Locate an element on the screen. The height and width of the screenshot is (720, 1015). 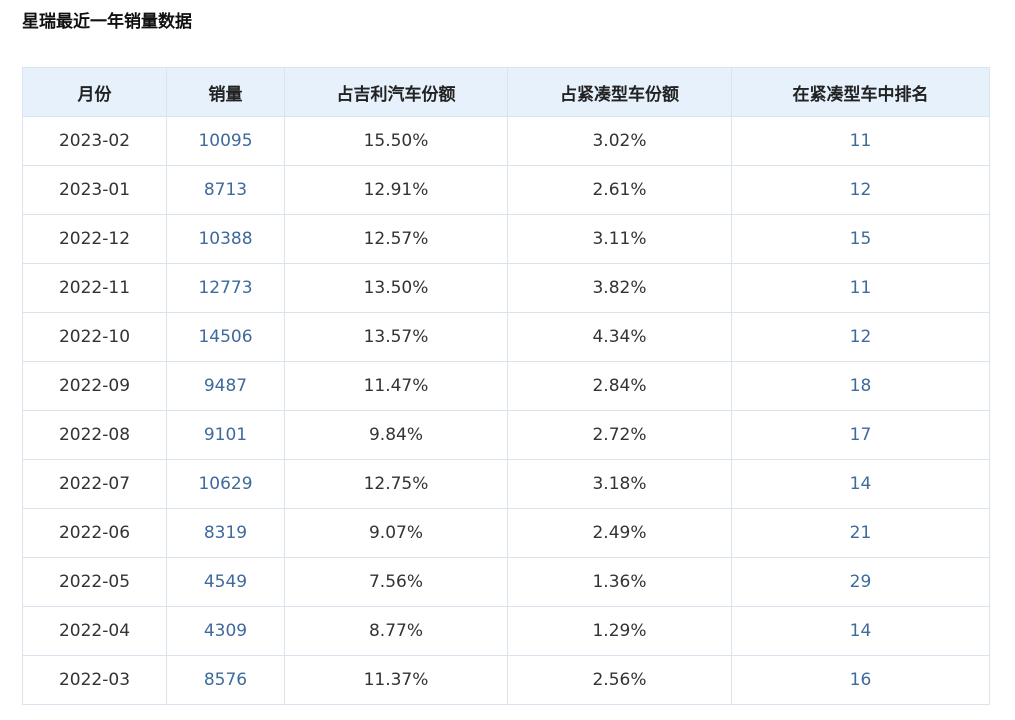
cell-compact-share: 2.84% is located at coordinates (619, 386).